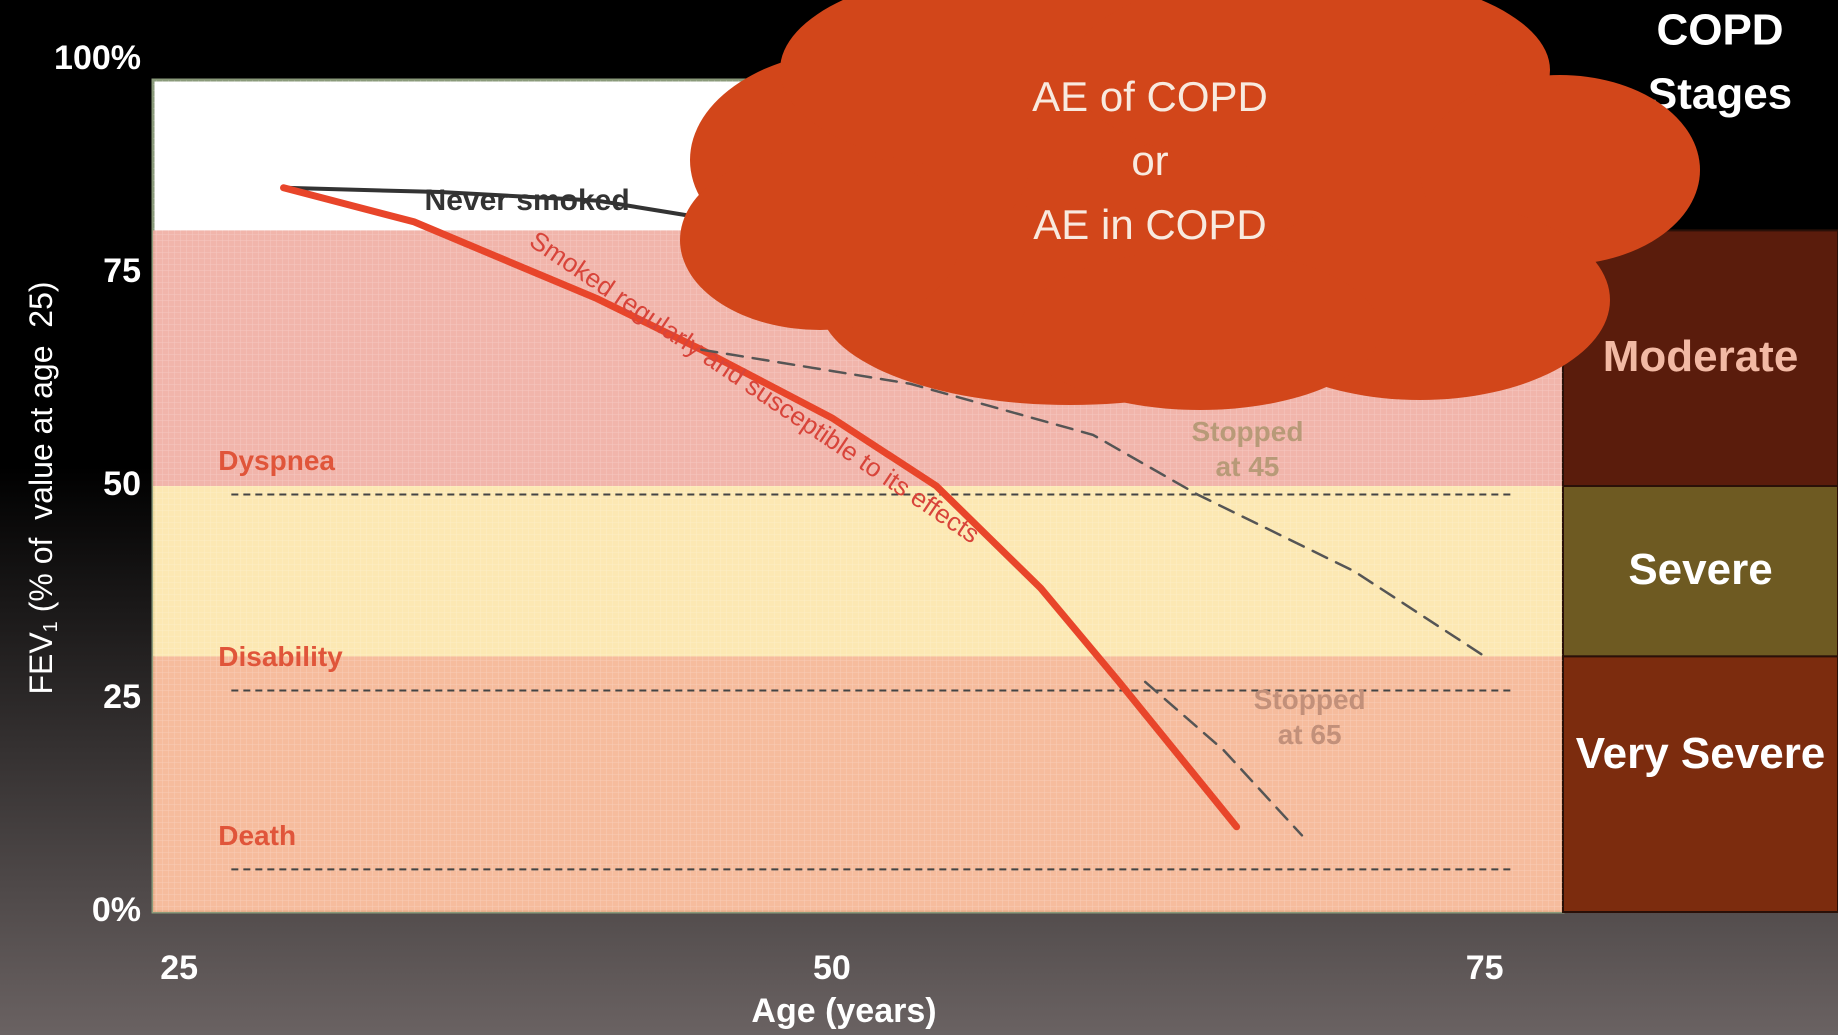 This screenshot has height=1035, width=1838. What do you see at coordinates (1150, 96) in the screenshot?
I see `annotation: AE of COPD` at bounding box center [1150, 96].